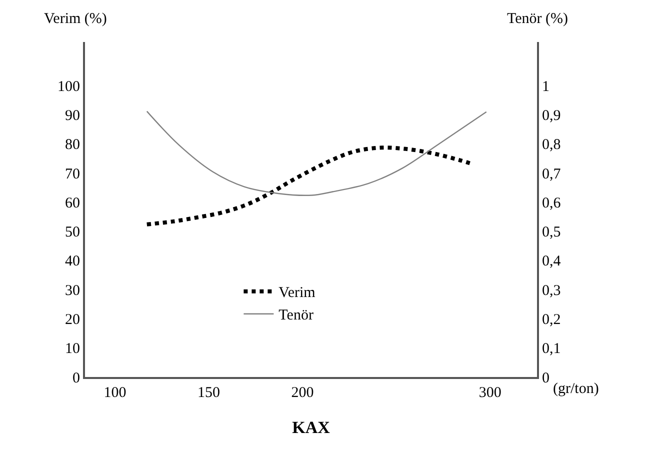 The width and height of the screenshot is (650, 456). Describe the element at coordinates (69, 86) in the screenshot. I see `y-tick-label: 100` at that location.